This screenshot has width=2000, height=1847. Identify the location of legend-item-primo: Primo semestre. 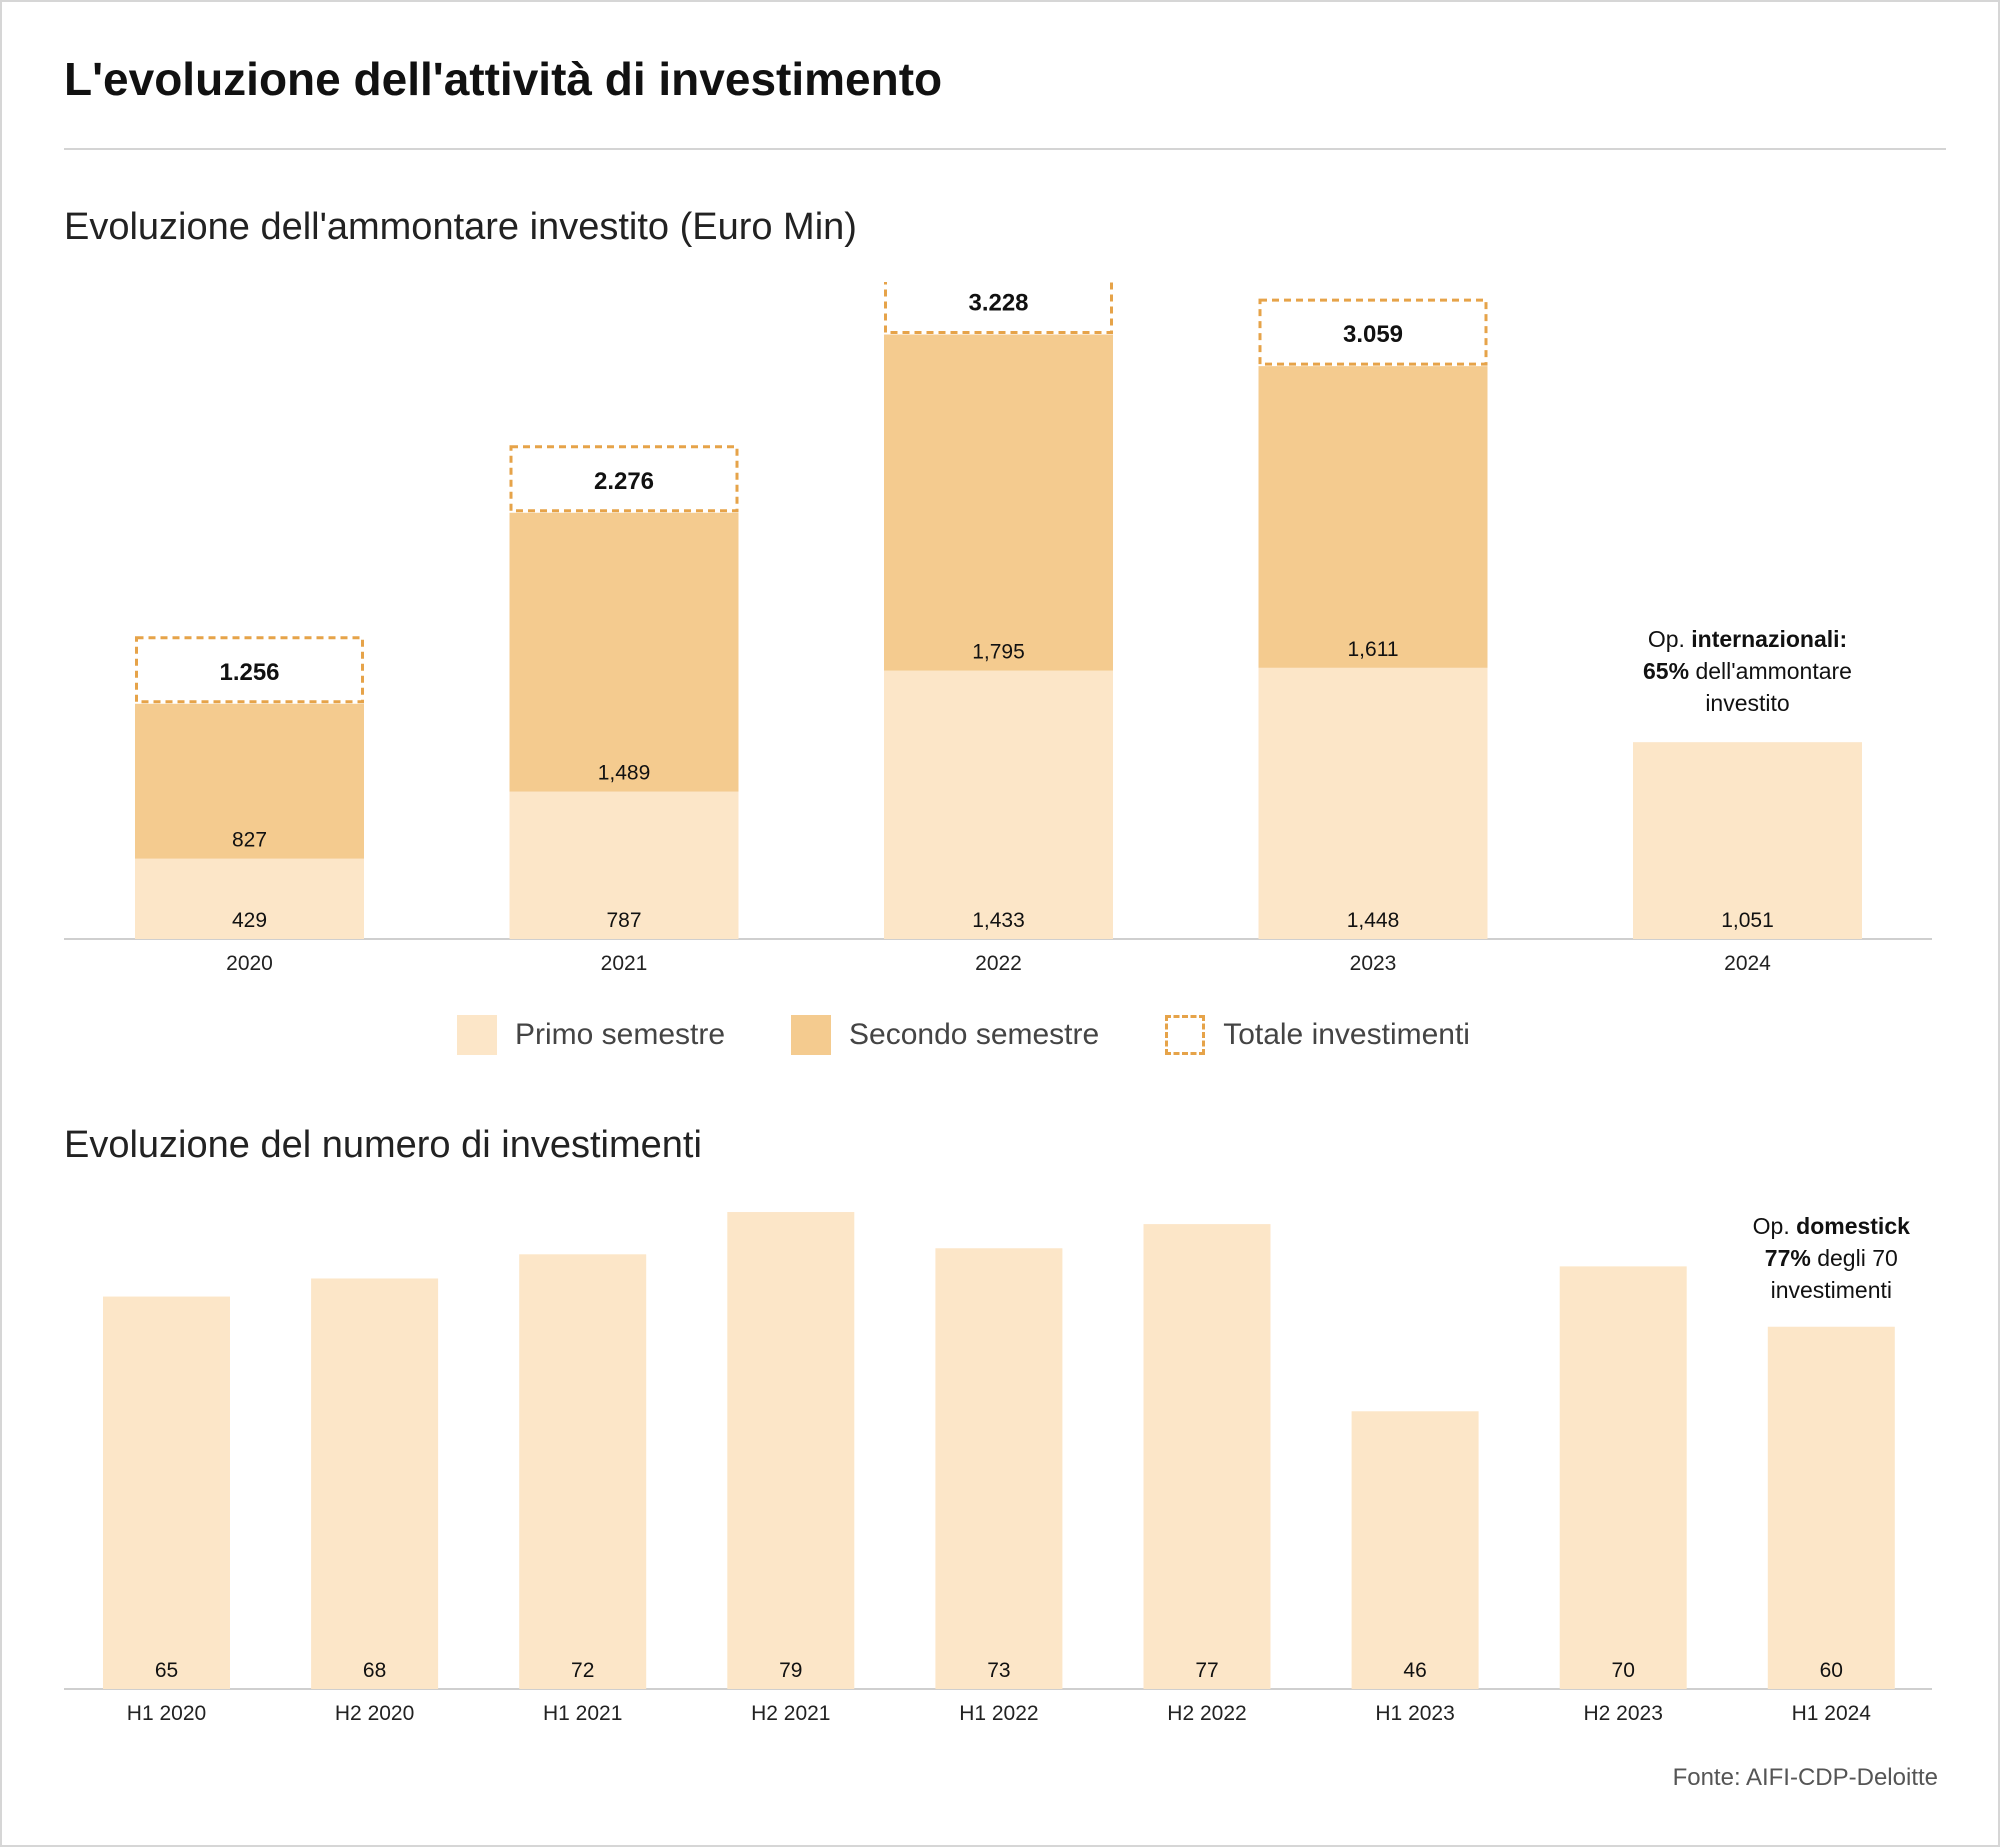
(591, 1035).